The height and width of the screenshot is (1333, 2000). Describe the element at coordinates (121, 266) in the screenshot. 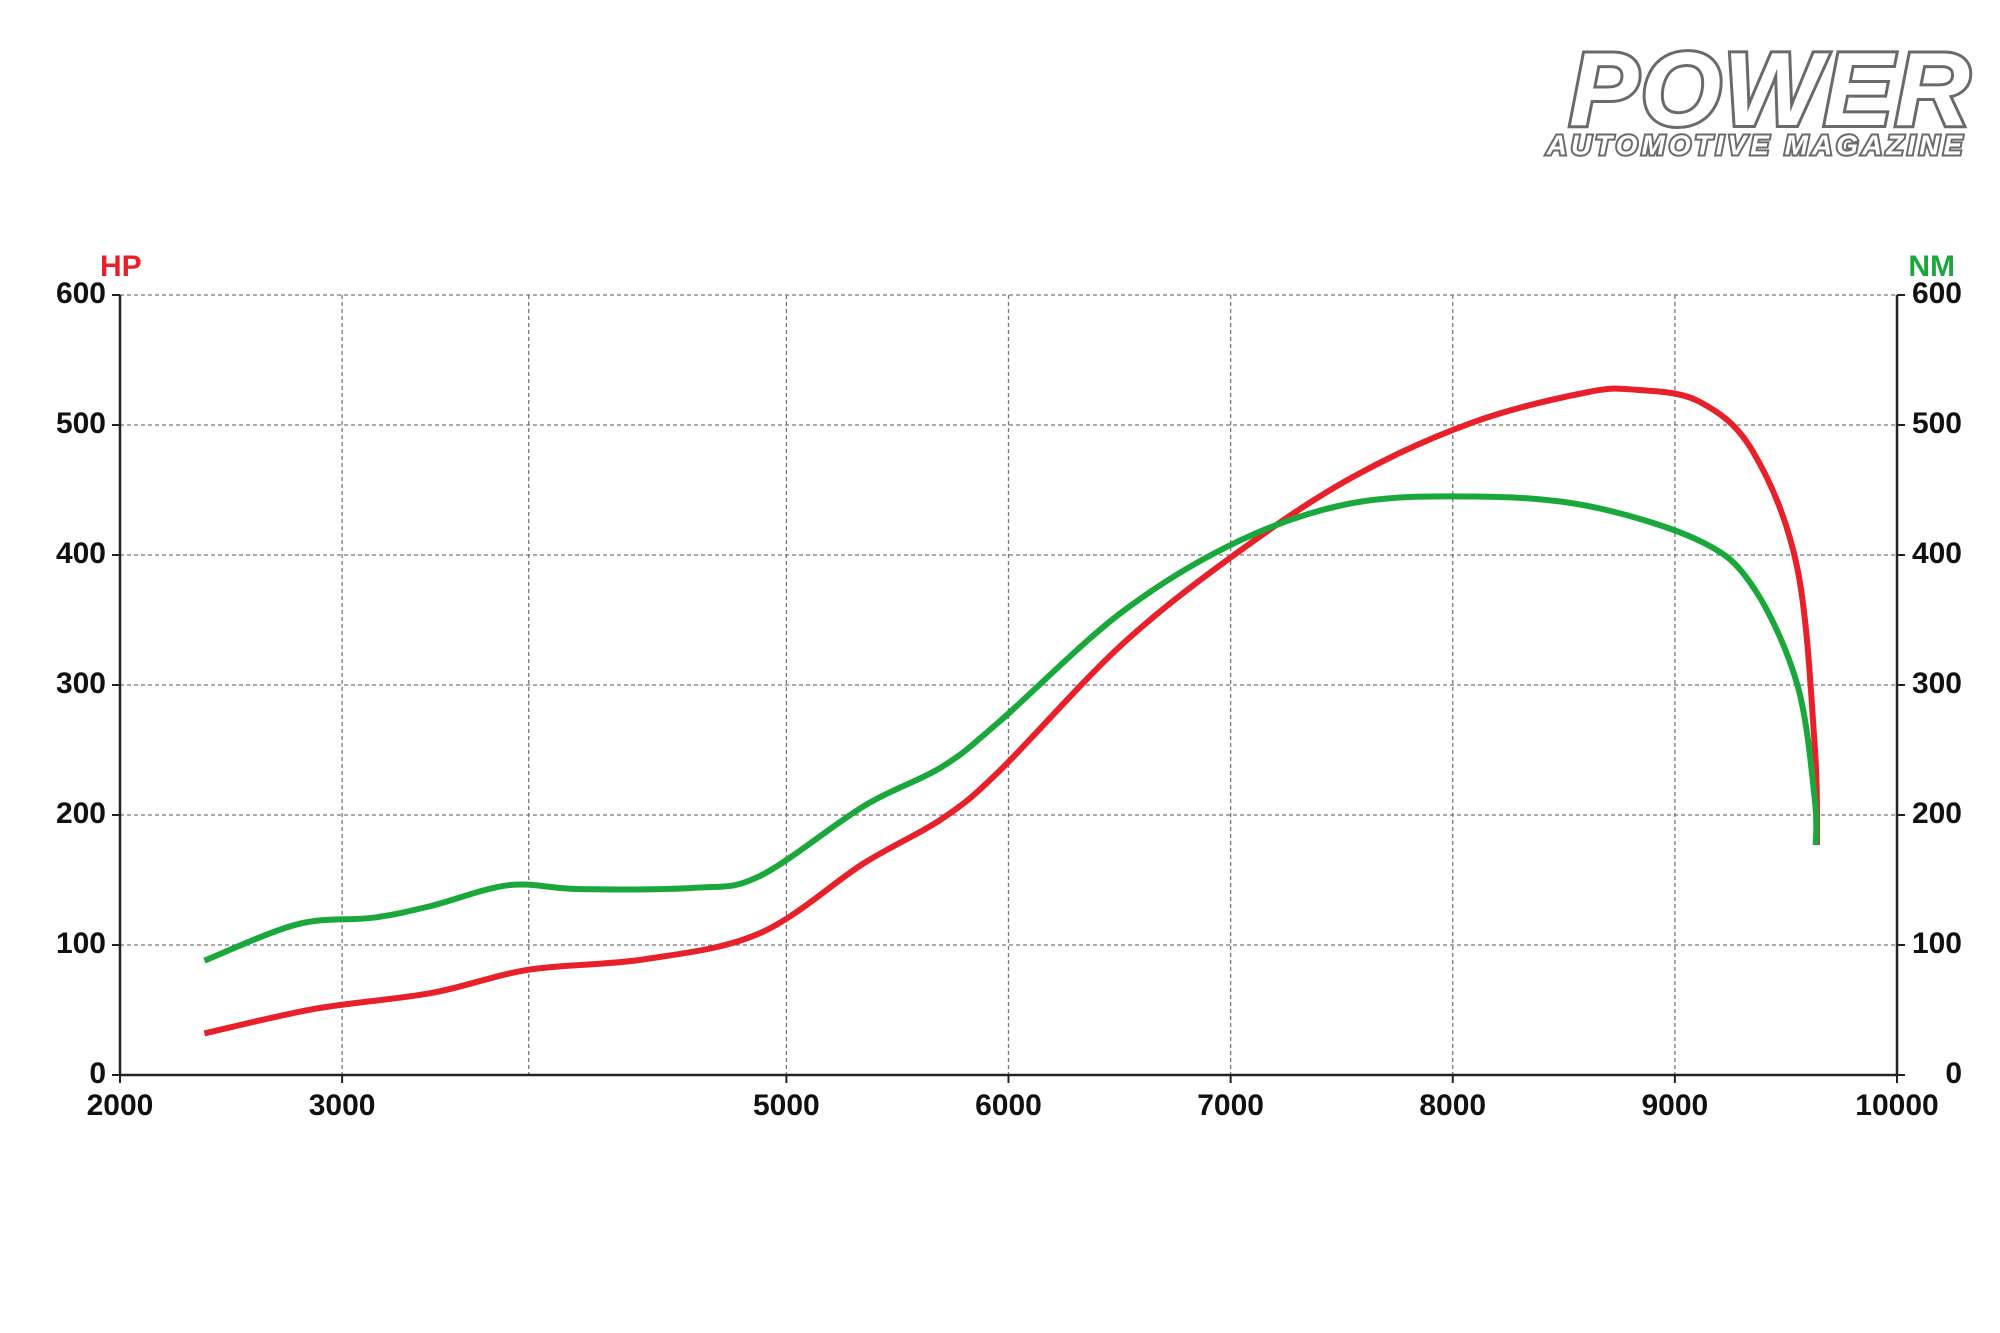

I see `y-axis-title: HP` at that location.